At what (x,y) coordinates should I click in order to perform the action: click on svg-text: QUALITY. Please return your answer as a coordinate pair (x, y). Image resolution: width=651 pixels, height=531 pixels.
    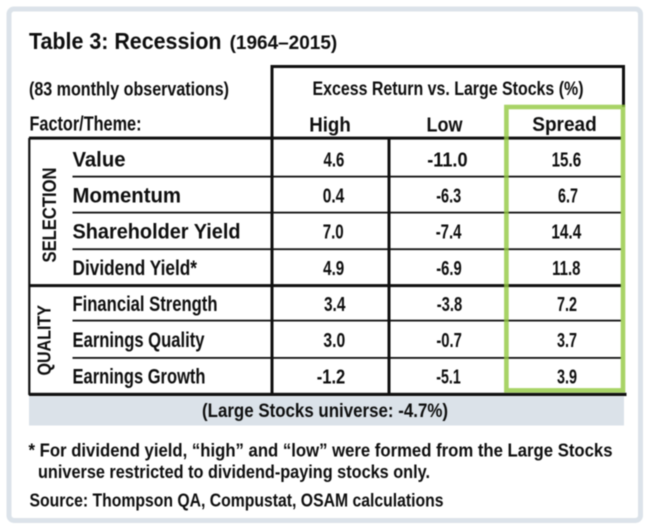
    Looking at the image, I should click on (45, 340).